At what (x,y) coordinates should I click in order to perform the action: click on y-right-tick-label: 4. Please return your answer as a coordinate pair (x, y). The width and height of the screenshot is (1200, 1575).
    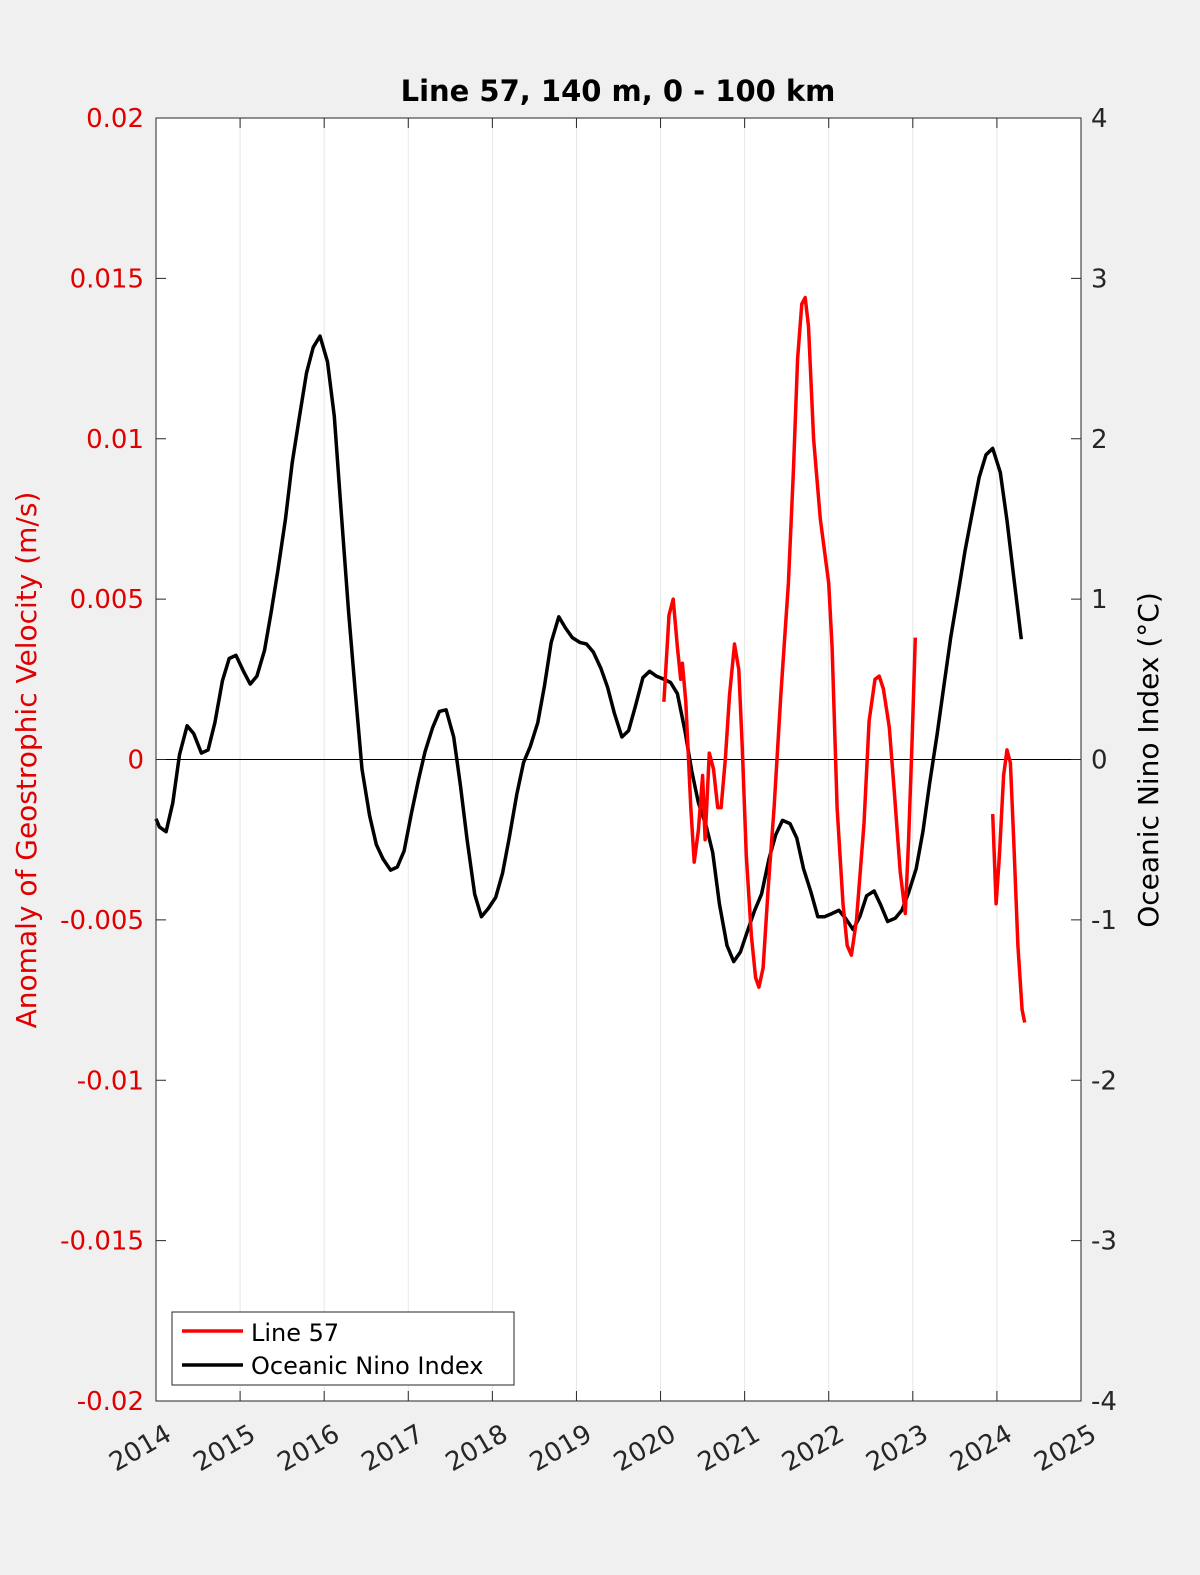
    Looking at the image, I should click on (1099, 119).